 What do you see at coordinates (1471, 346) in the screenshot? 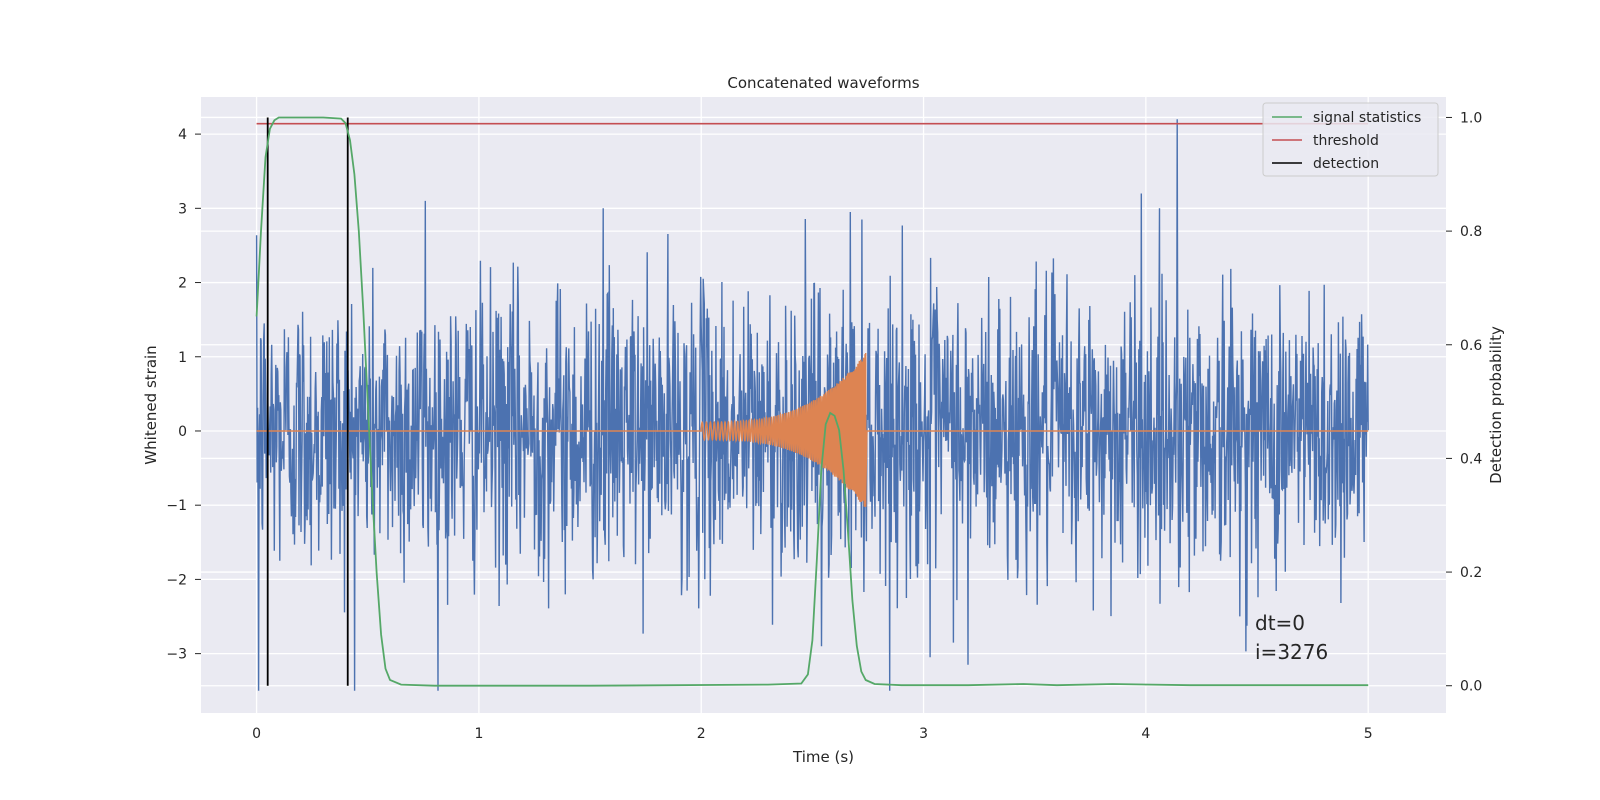
I see `y-tick-label-right: 0.6` at bounding box center [1471, 346].